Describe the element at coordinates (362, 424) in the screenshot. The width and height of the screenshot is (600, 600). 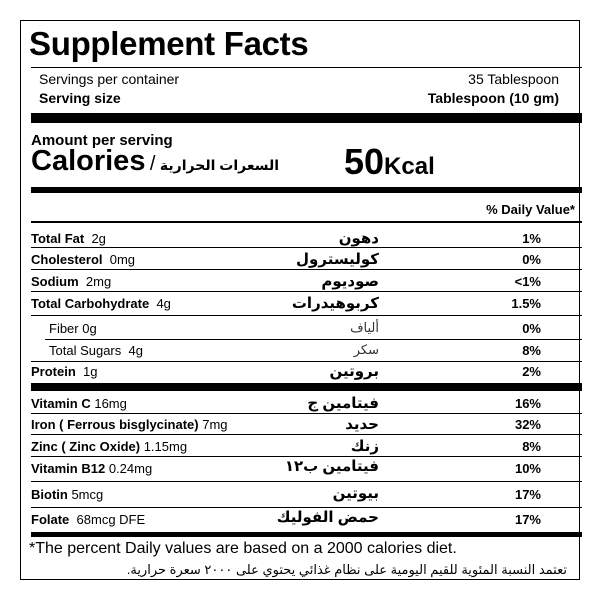
I see `row-iron-arabic: حديد` at that location.